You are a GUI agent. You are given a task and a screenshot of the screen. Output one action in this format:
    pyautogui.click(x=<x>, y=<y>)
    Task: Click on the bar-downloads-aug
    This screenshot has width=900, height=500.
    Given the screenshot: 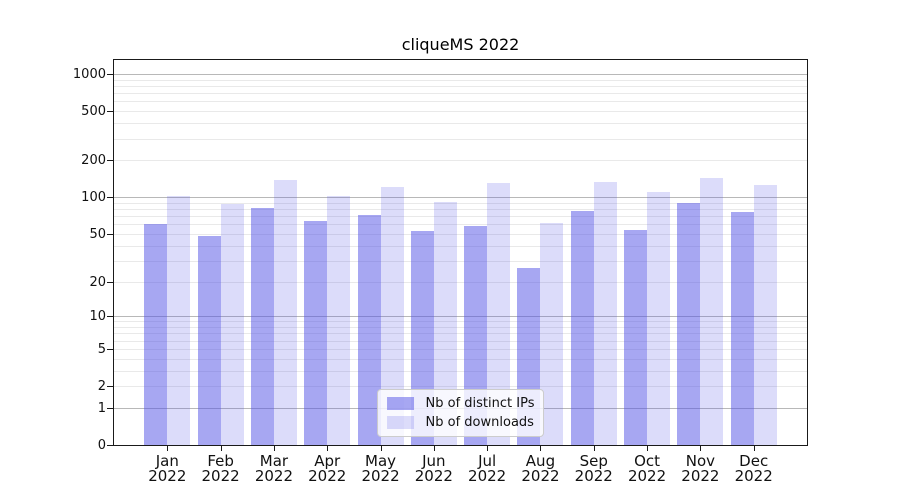 What is the action you would take?
    pyautogui.click(x=552, y=333)
    